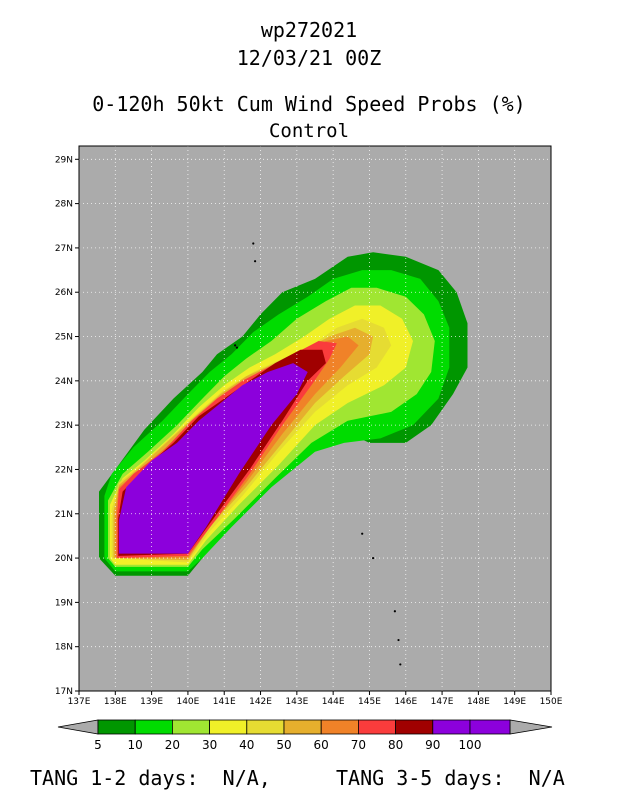  I want to click on x-tick-label: 150E, so click(551, 702).